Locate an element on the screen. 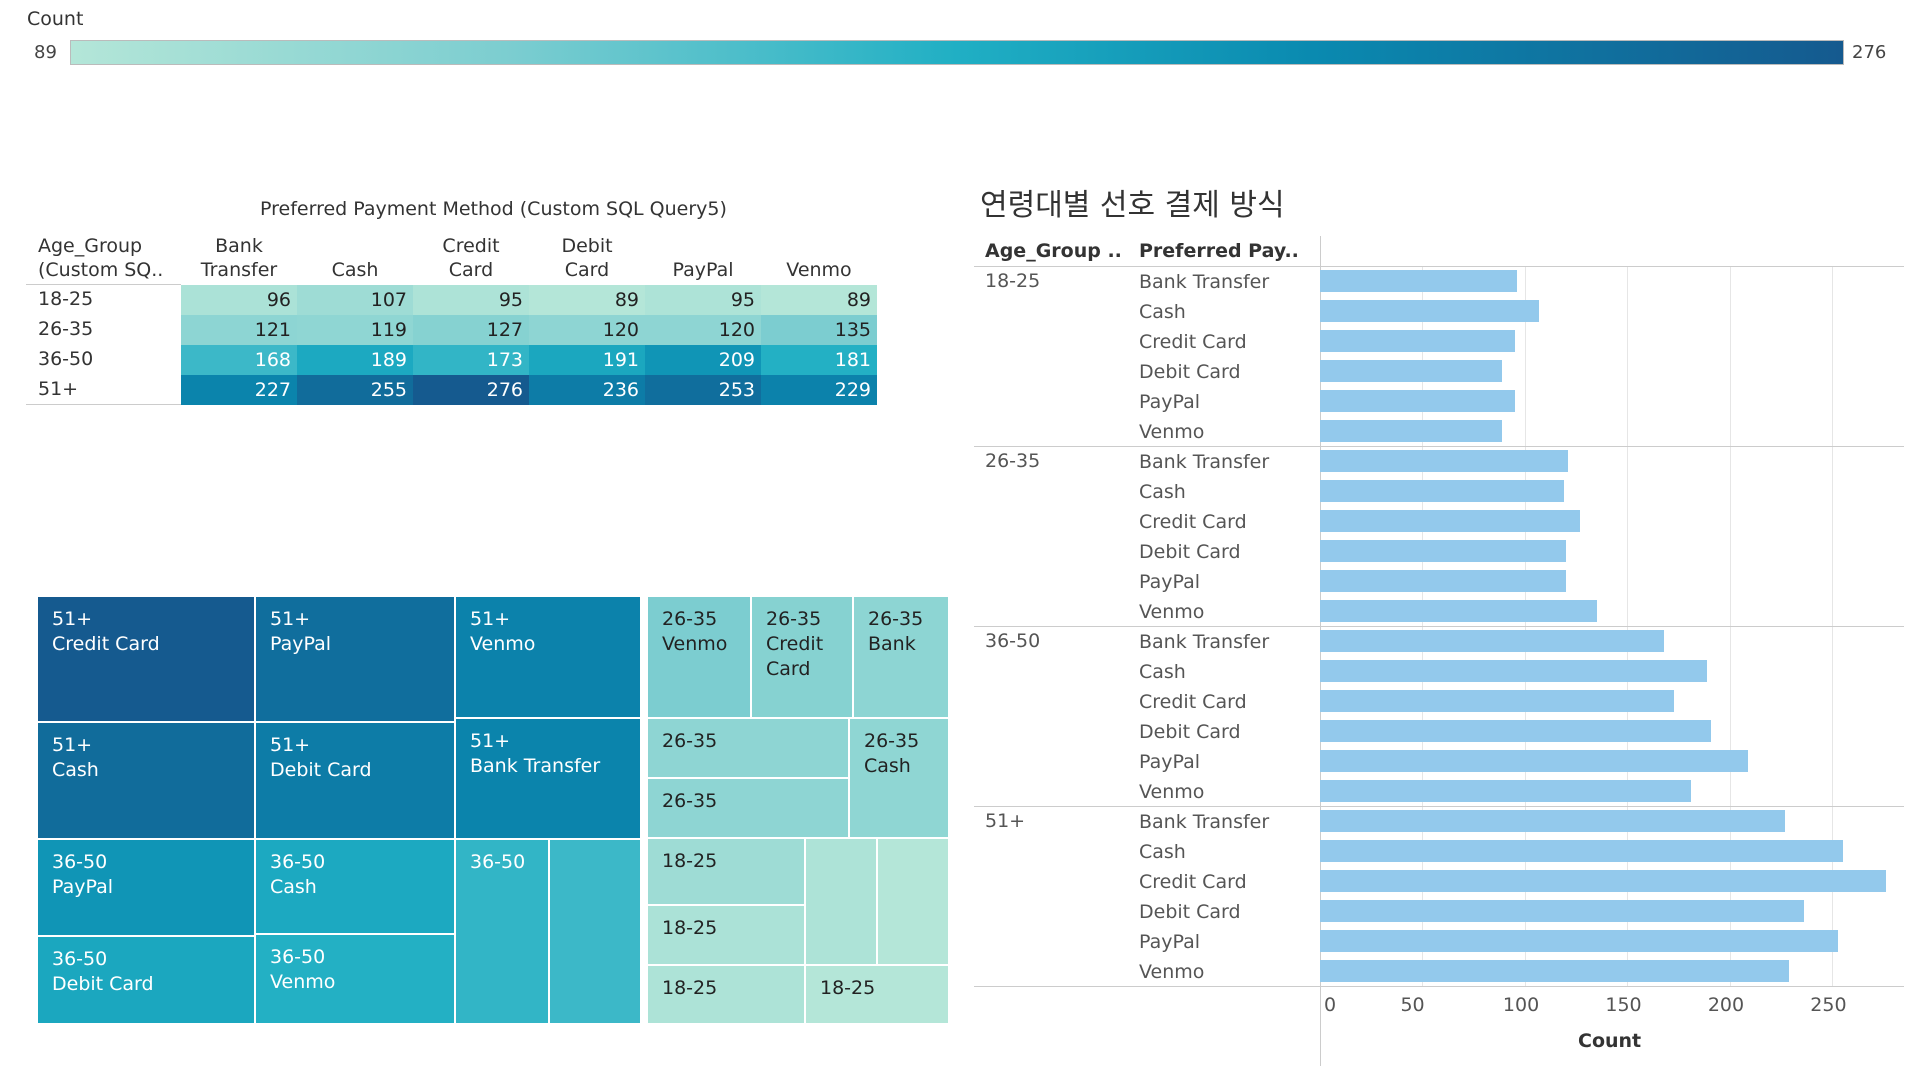 The width and height of the screenshot is (1920, 1080). treemap-cell: 51+ Cash is located at coordinates (146, 780).